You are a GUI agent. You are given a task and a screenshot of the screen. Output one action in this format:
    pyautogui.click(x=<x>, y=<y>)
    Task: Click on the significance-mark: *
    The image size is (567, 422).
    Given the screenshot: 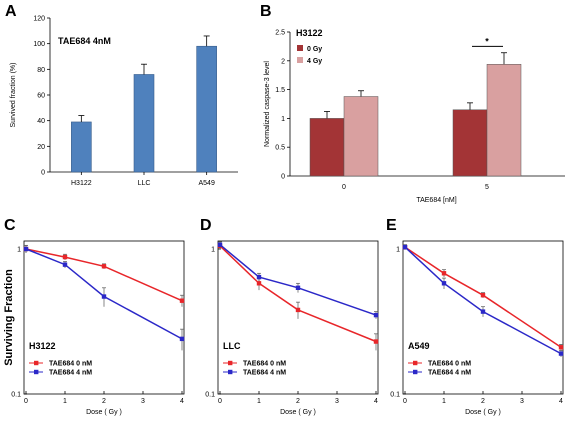 What is the action you would take?
    pyautogui.click(x=487, y=41)
    